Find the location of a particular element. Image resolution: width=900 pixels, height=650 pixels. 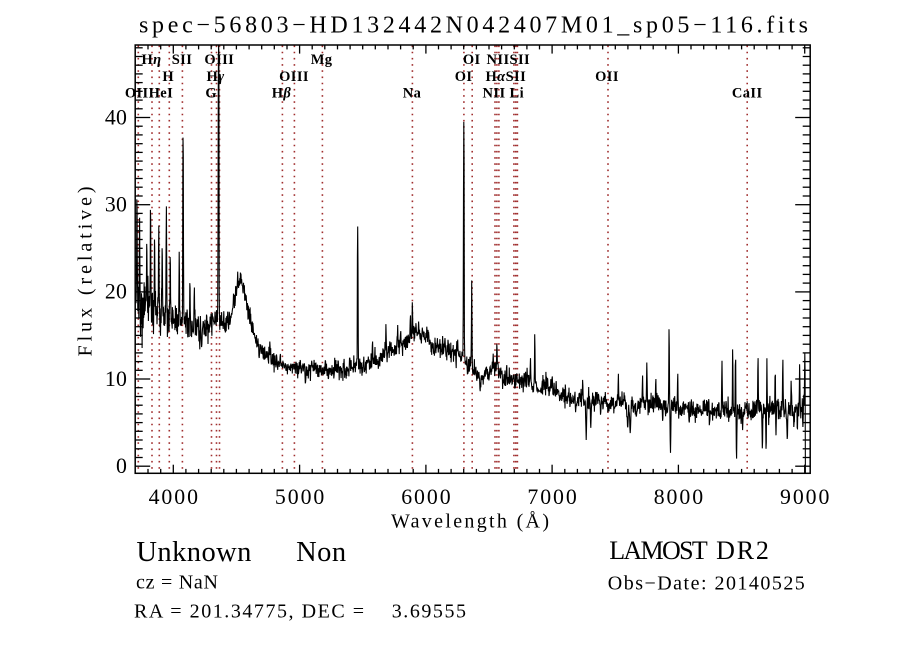

svg-text: 7000 is located at coordinates (551, 497).